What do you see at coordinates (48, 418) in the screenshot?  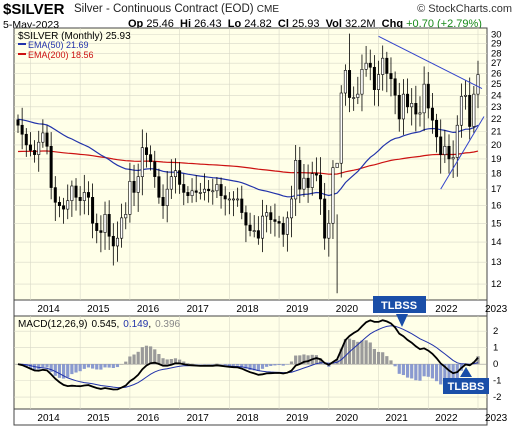 I see `x-tick-label-bottom: 2014` at bounding box center [48, 418].